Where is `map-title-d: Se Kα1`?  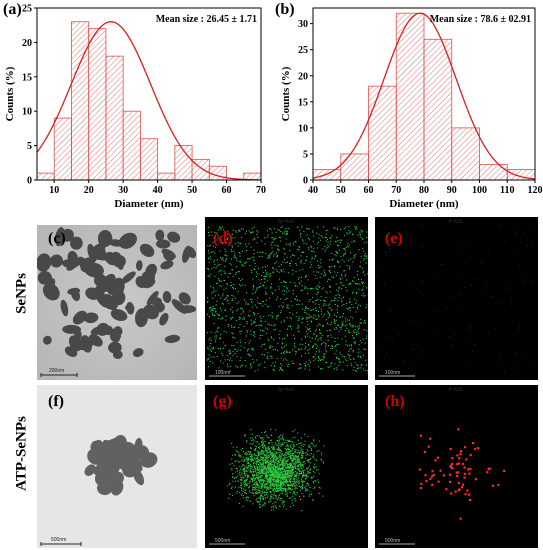 map-title-d: Se Kα1 is located at coordinates (286, 222).